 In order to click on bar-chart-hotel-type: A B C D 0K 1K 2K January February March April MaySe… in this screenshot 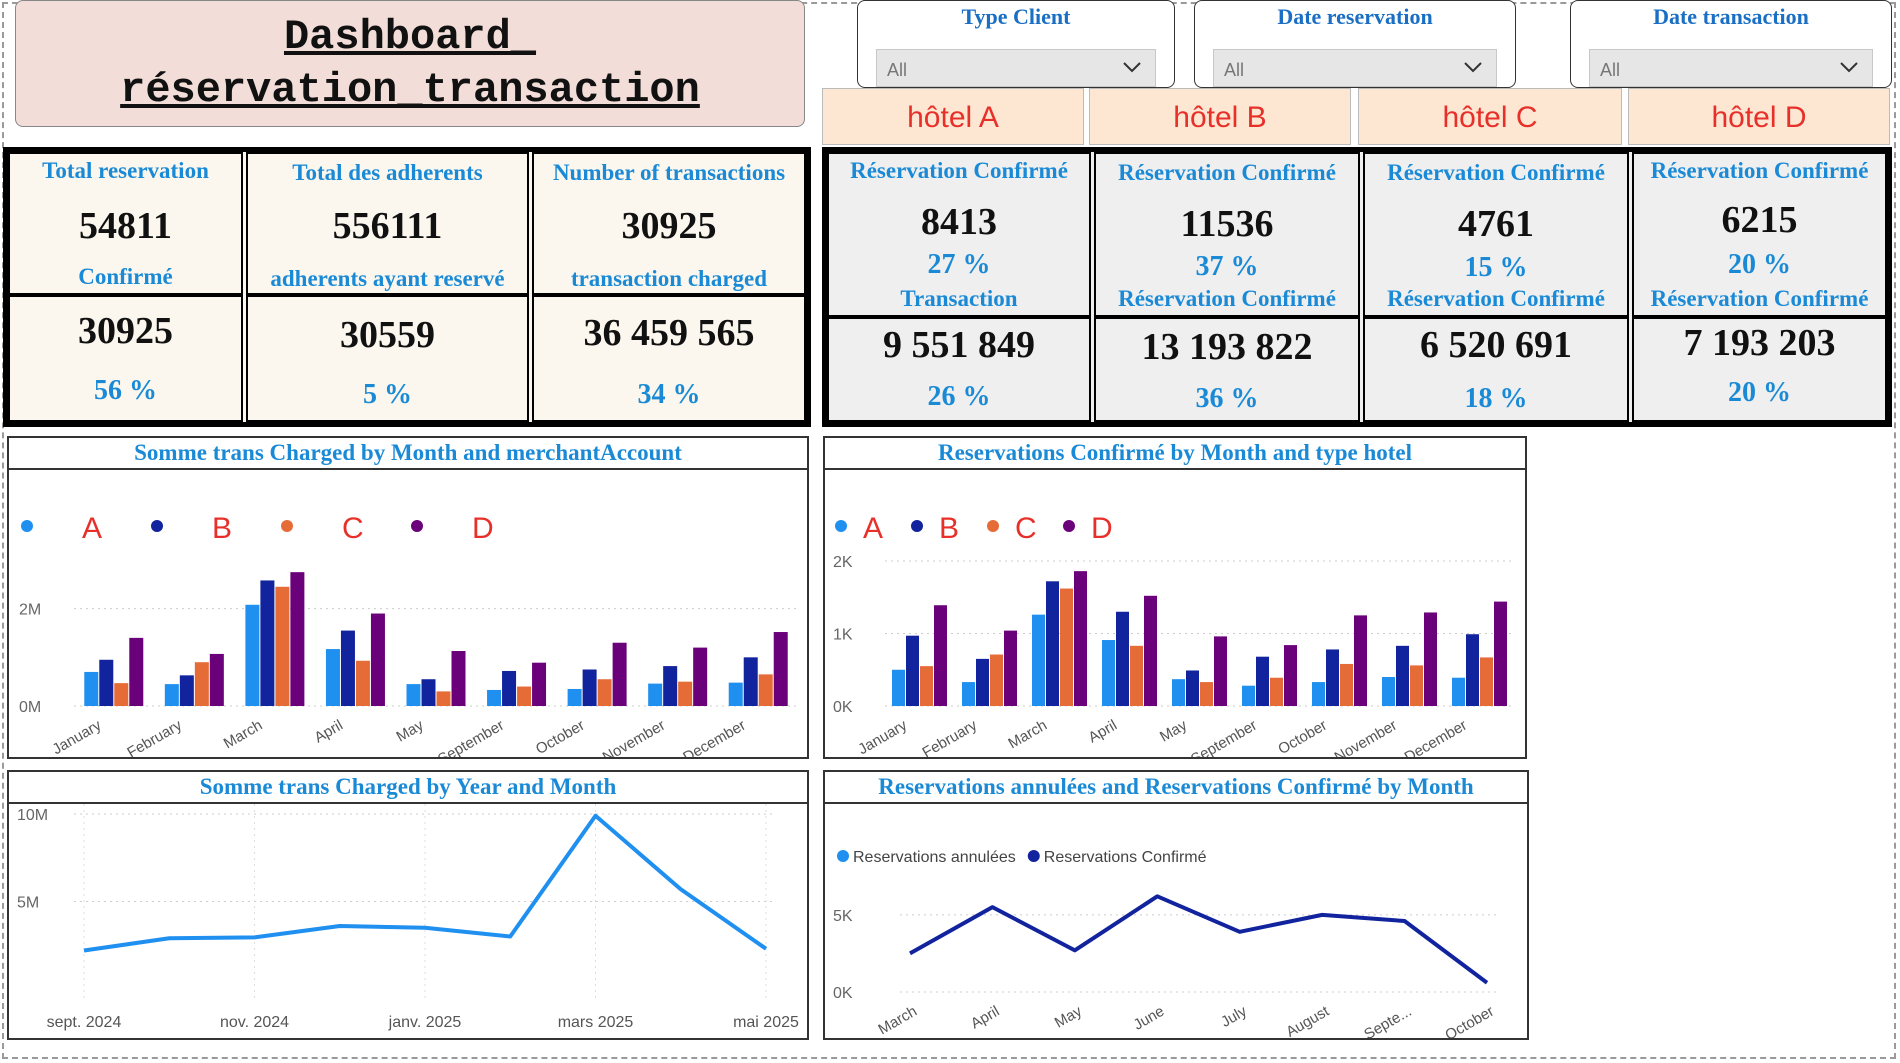, I will do `click(1174, 634)`.